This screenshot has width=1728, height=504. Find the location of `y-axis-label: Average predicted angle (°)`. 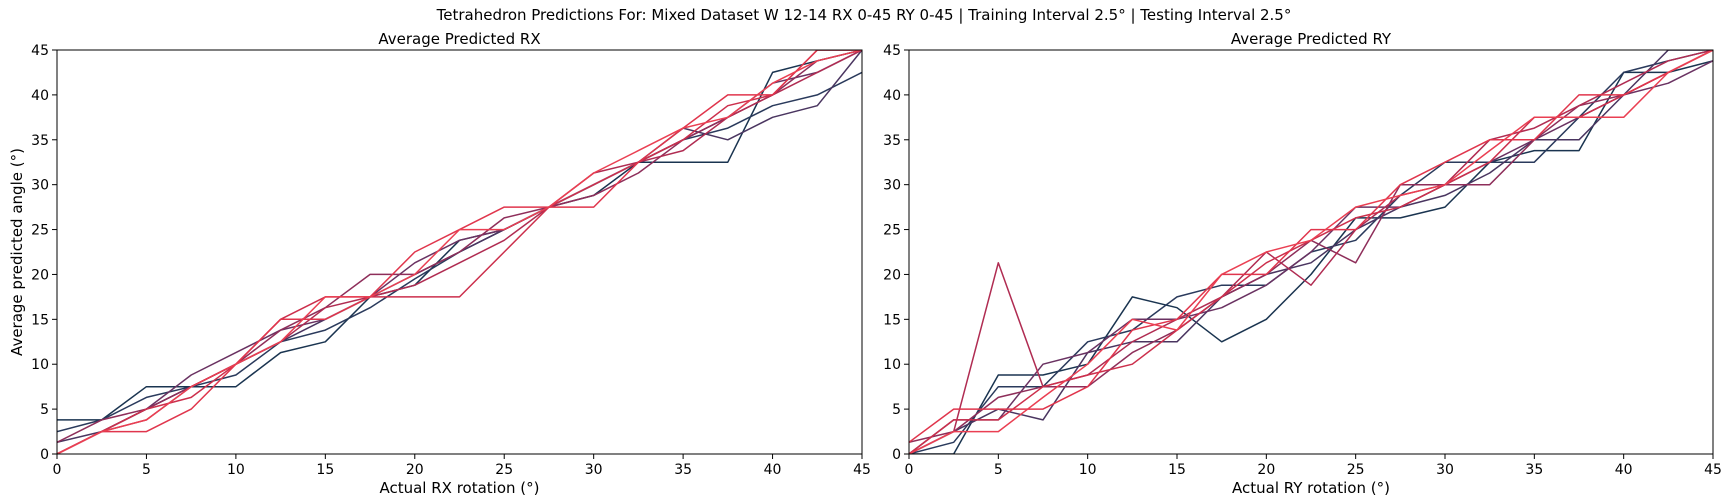

y-axis-label: Average predicted angle (°) is located at coordinates (17, 252).